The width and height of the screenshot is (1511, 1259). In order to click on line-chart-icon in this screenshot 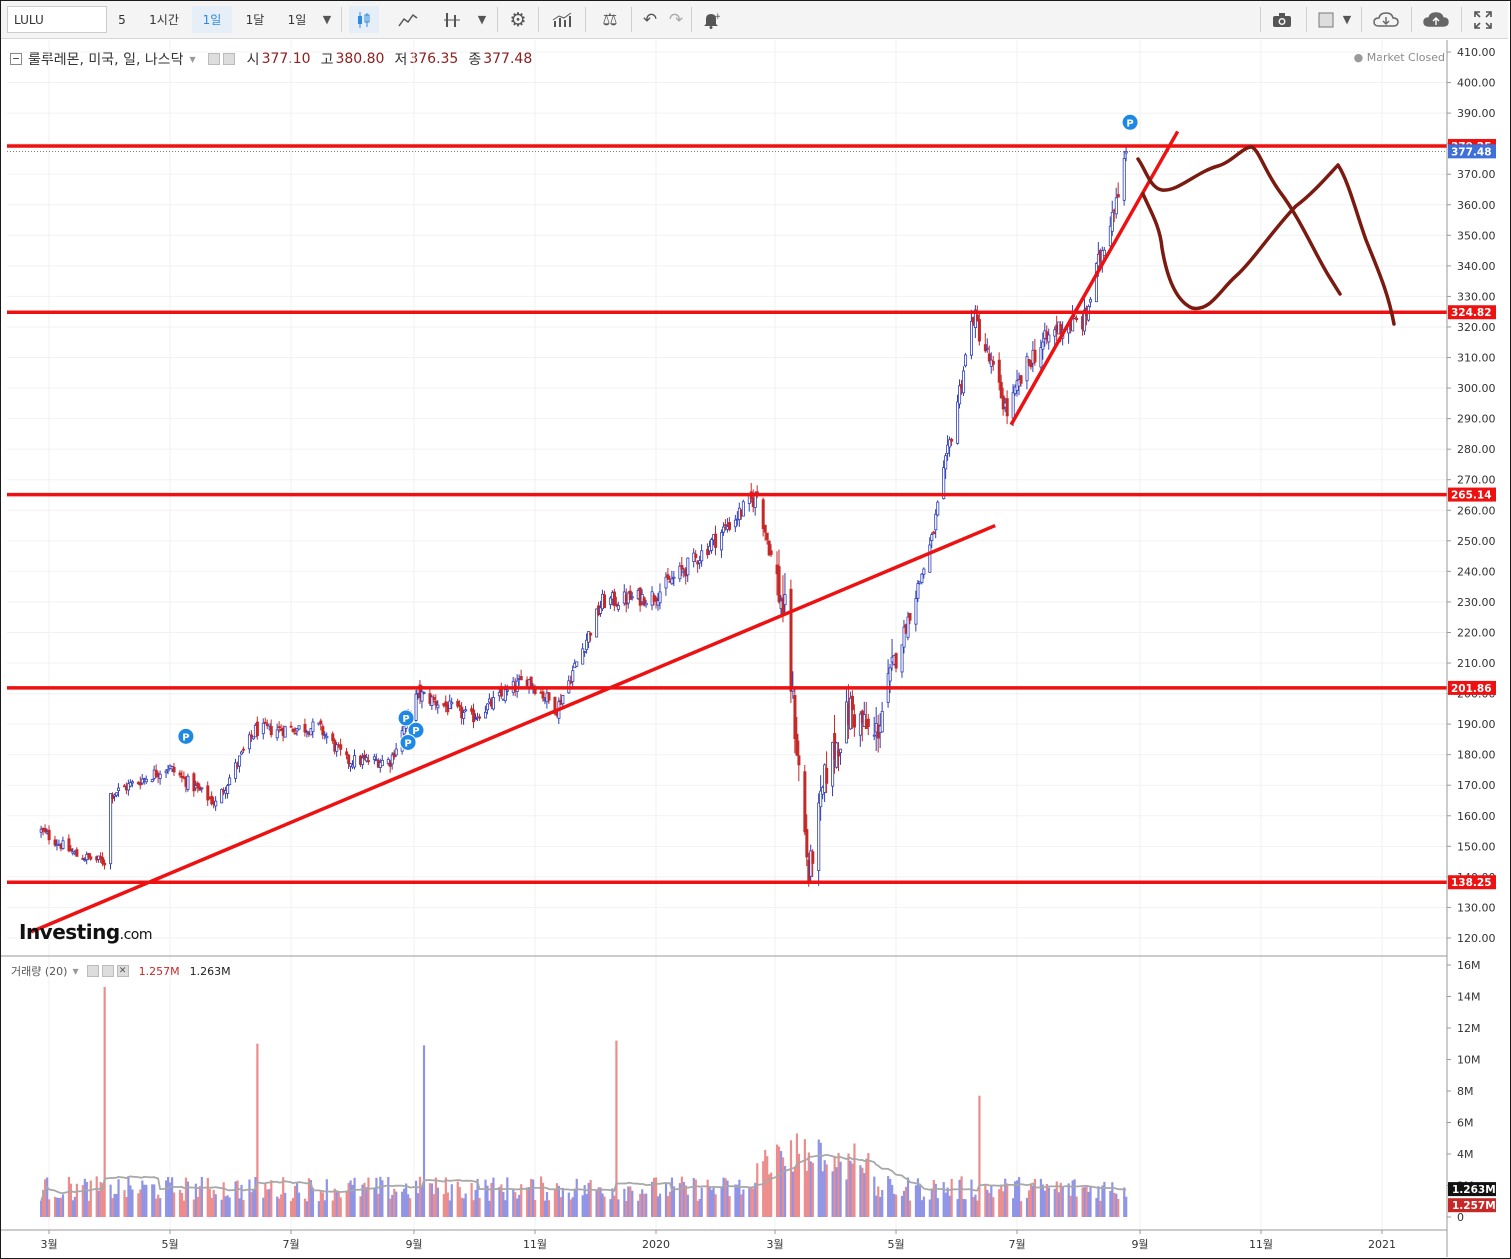, I will do `click(408, 19)`.